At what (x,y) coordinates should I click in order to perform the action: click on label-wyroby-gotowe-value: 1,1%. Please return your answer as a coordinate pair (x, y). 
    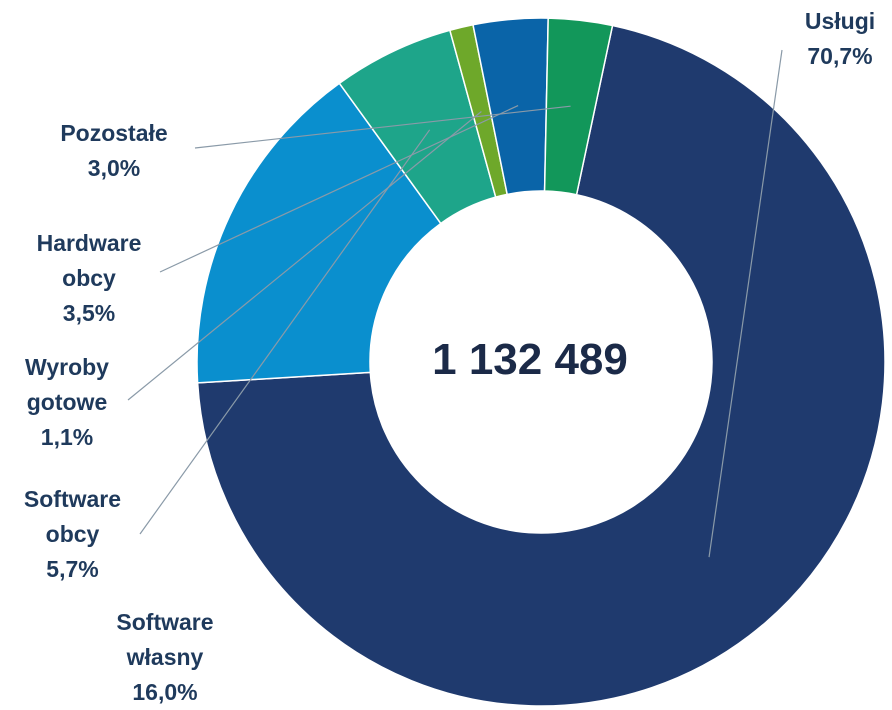
    Looking at the image, I should click on (67, 437).